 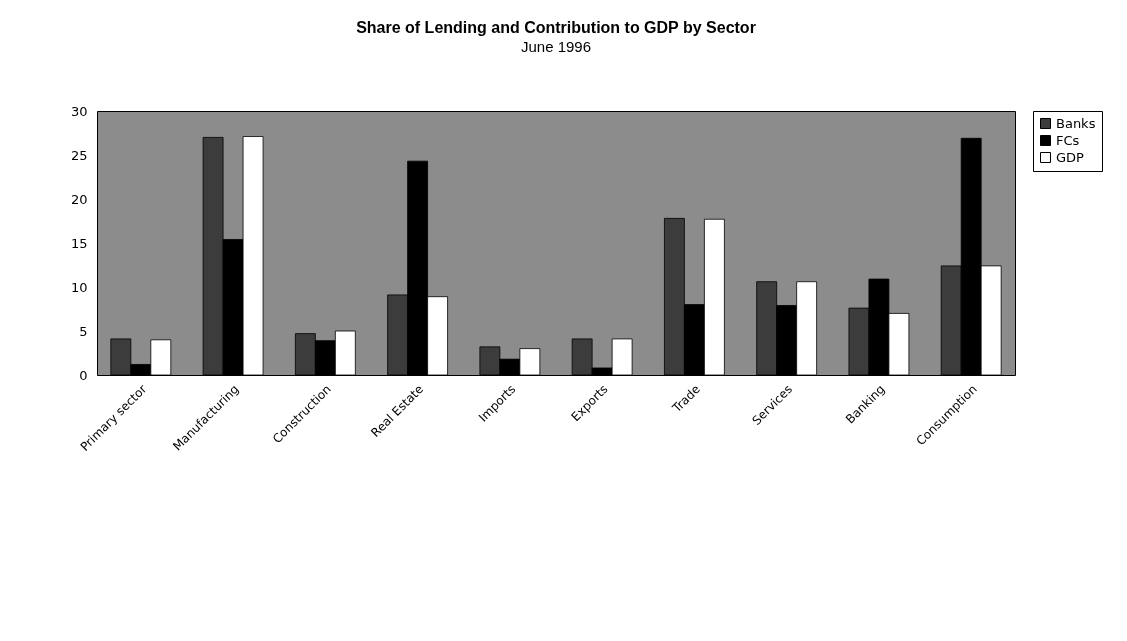 I want to click on chart-subtitle: June 1996, so click(x=556, y=46).